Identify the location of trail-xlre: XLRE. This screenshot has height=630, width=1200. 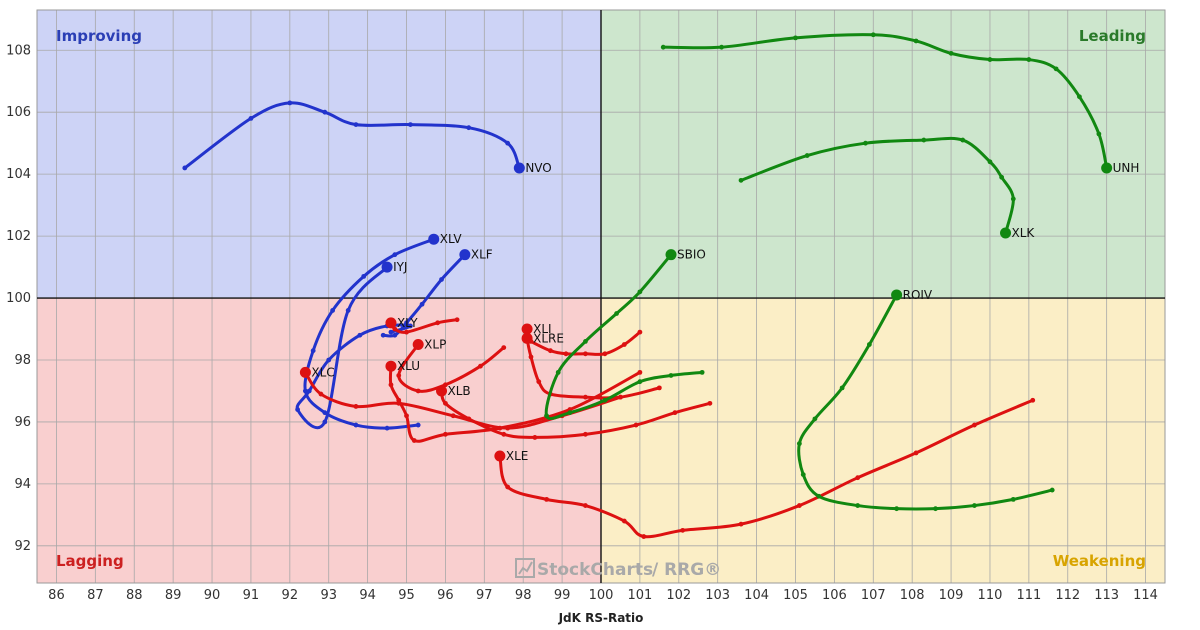
(582, 343).